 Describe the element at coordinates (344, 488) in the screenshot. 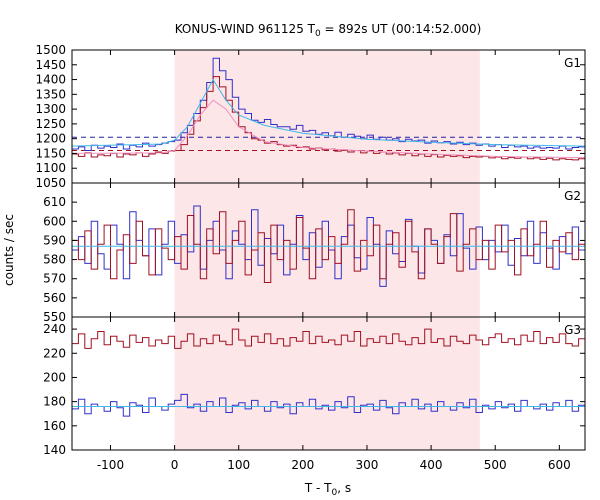

I see `x-axis-title-suffix: , s` at that location.